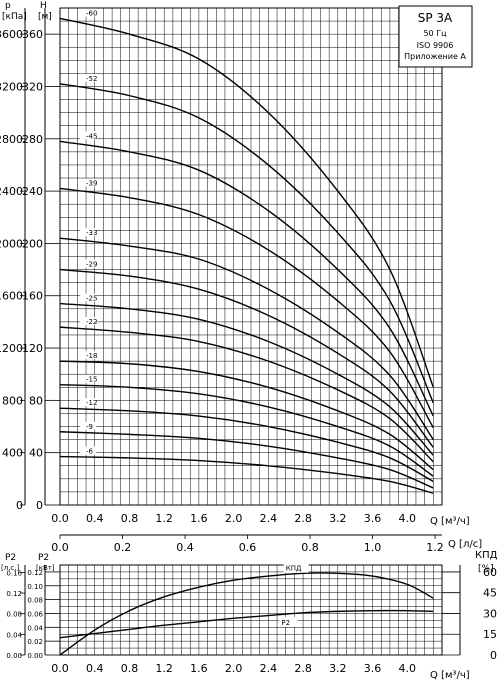 Image resolution: width=501 pixels, height=686 pixels. I want to click on q-bottom-tick-label: 2.4, so click(269, 668).